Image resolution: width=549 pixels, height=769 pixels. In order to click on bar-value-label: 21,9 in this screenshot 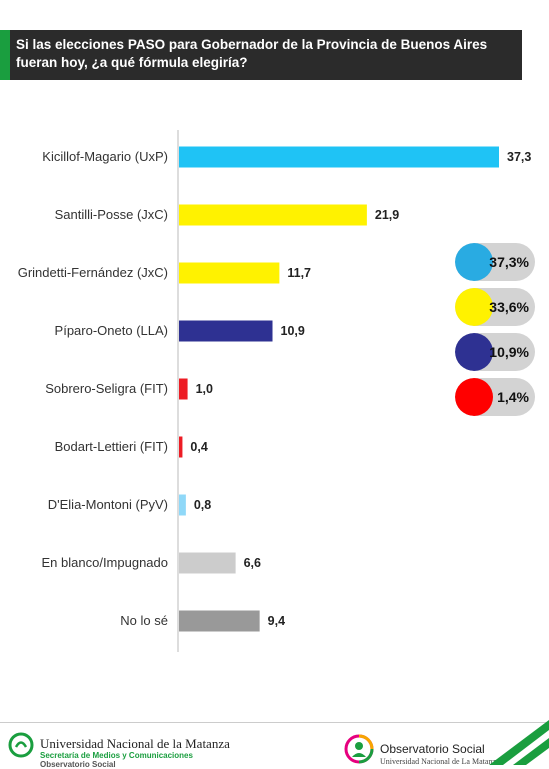, I will do `click(387, 215)`.